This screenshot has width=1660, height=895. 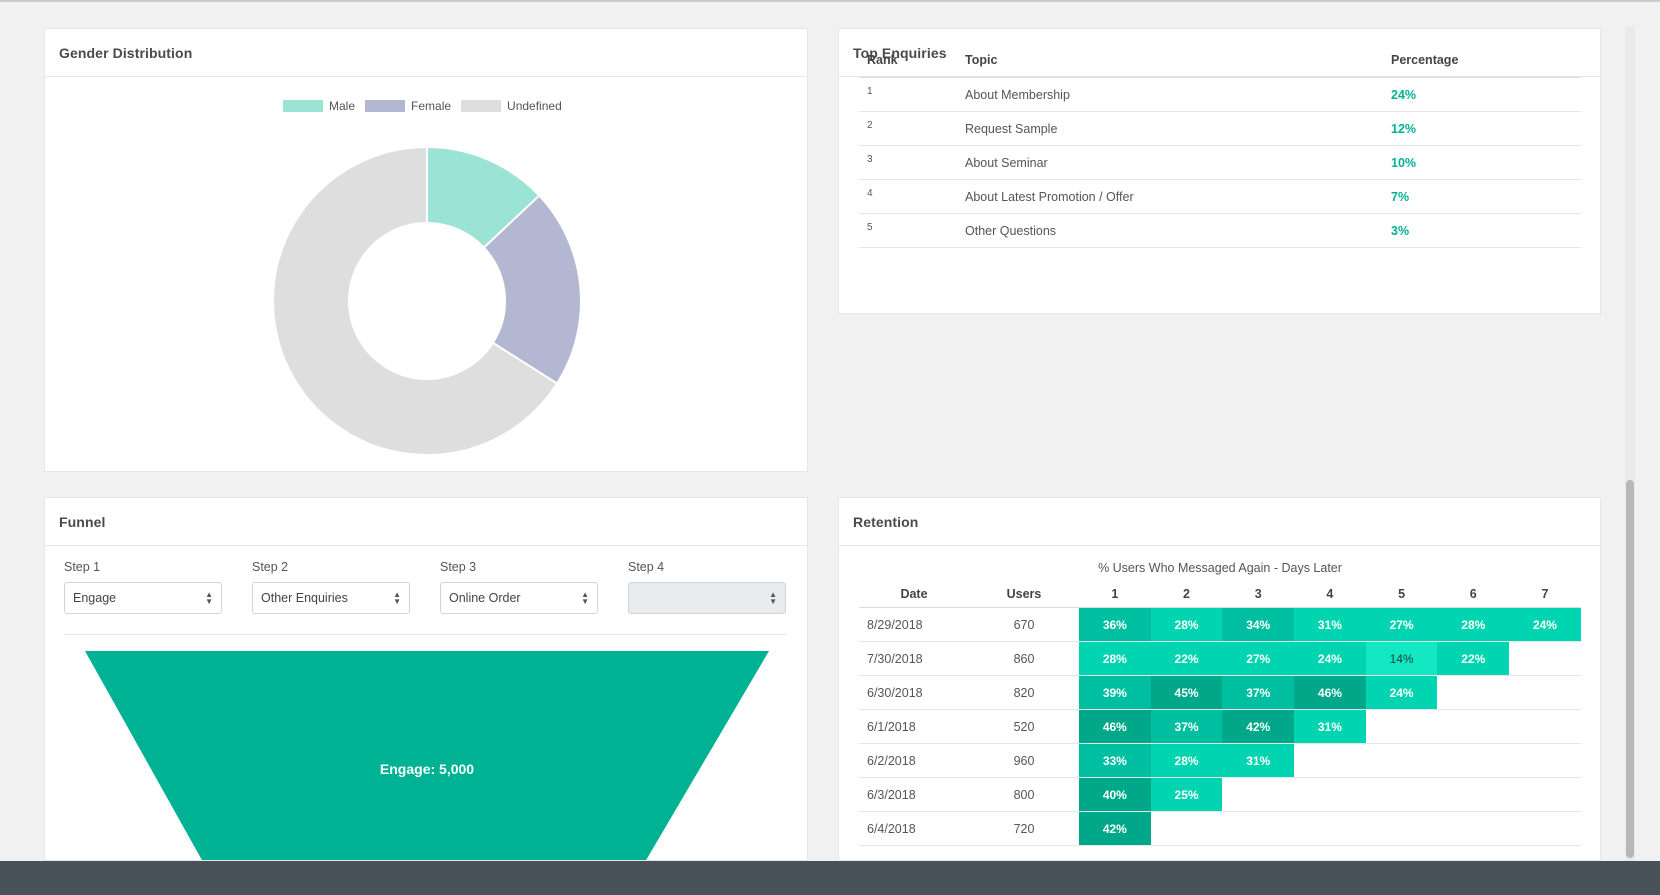 I want to click on date-cell: 7/30/2018, so click(x=895, y=658).